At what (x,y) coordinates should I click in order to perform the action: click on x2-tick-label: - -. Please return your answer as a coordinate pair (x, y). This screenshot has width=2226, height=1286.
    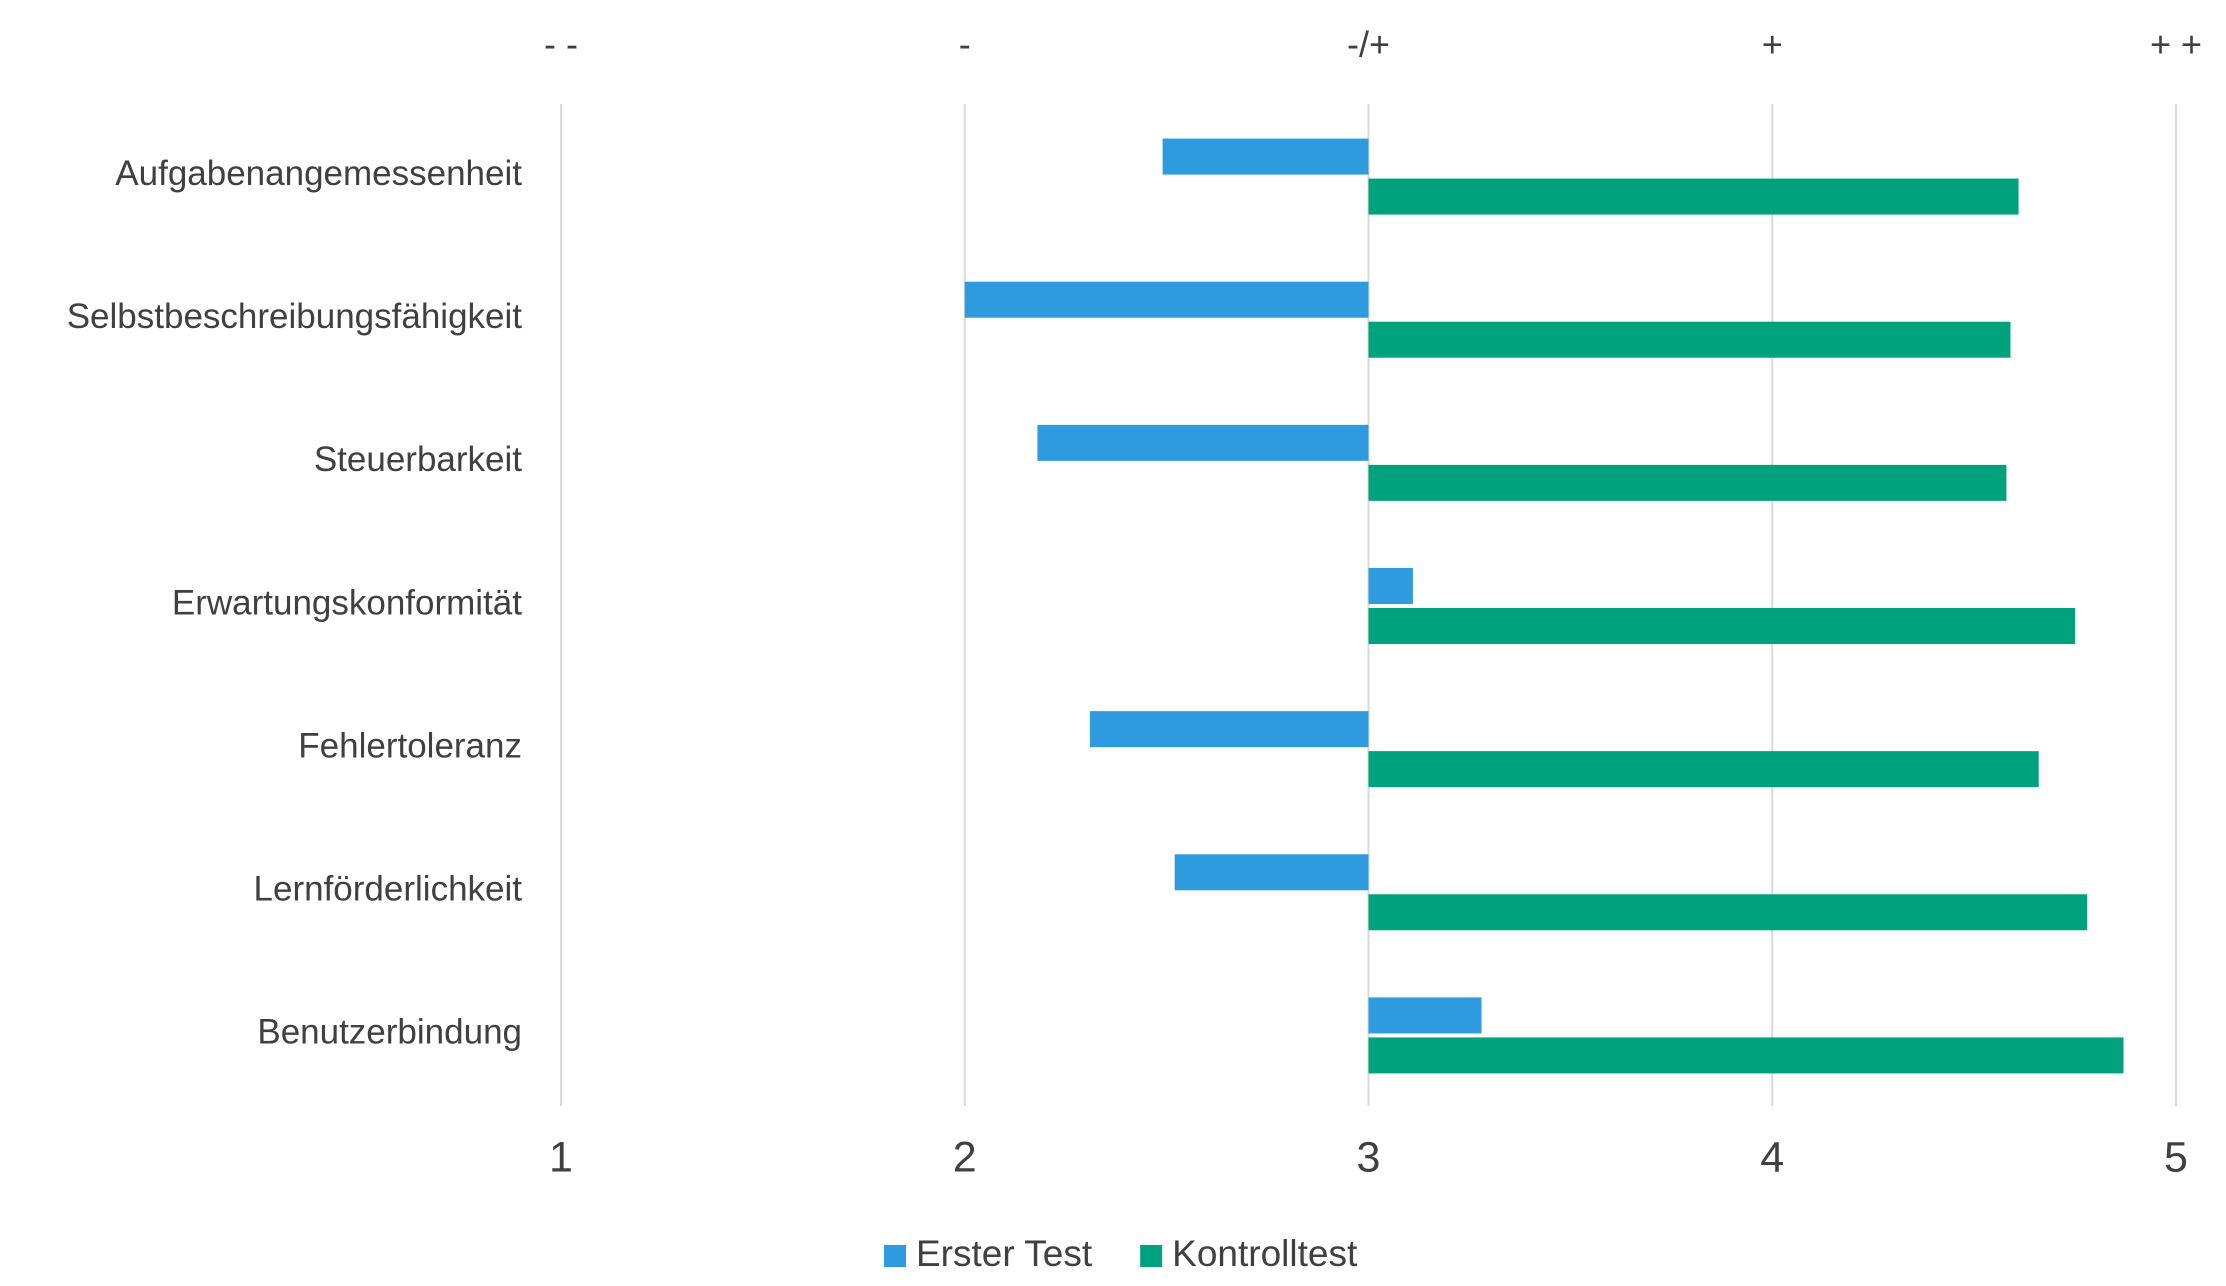
    Looking at the image, I should click on (561, 44).